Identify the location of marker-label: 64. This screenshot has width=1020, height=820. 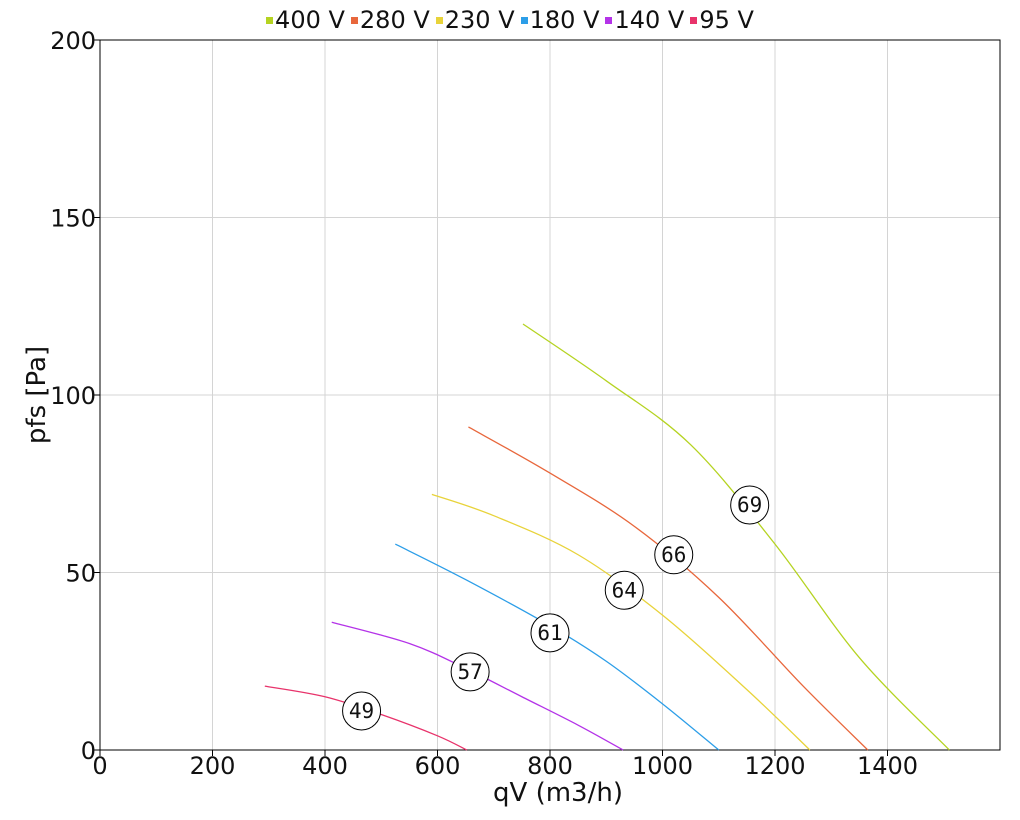
(624, 590).